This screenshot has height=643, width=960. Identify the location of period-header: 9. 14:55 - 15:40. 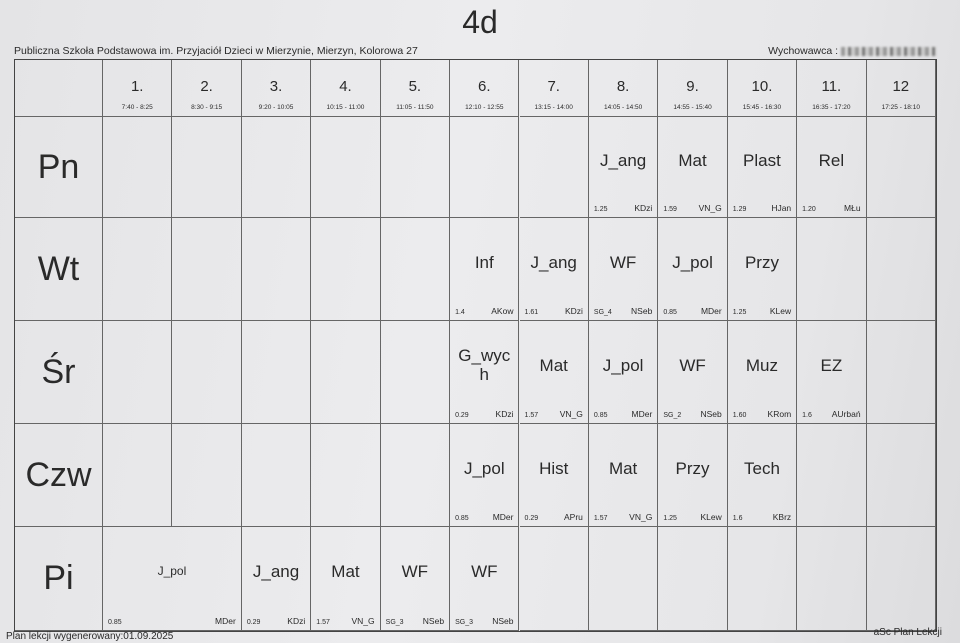
(693, 88).